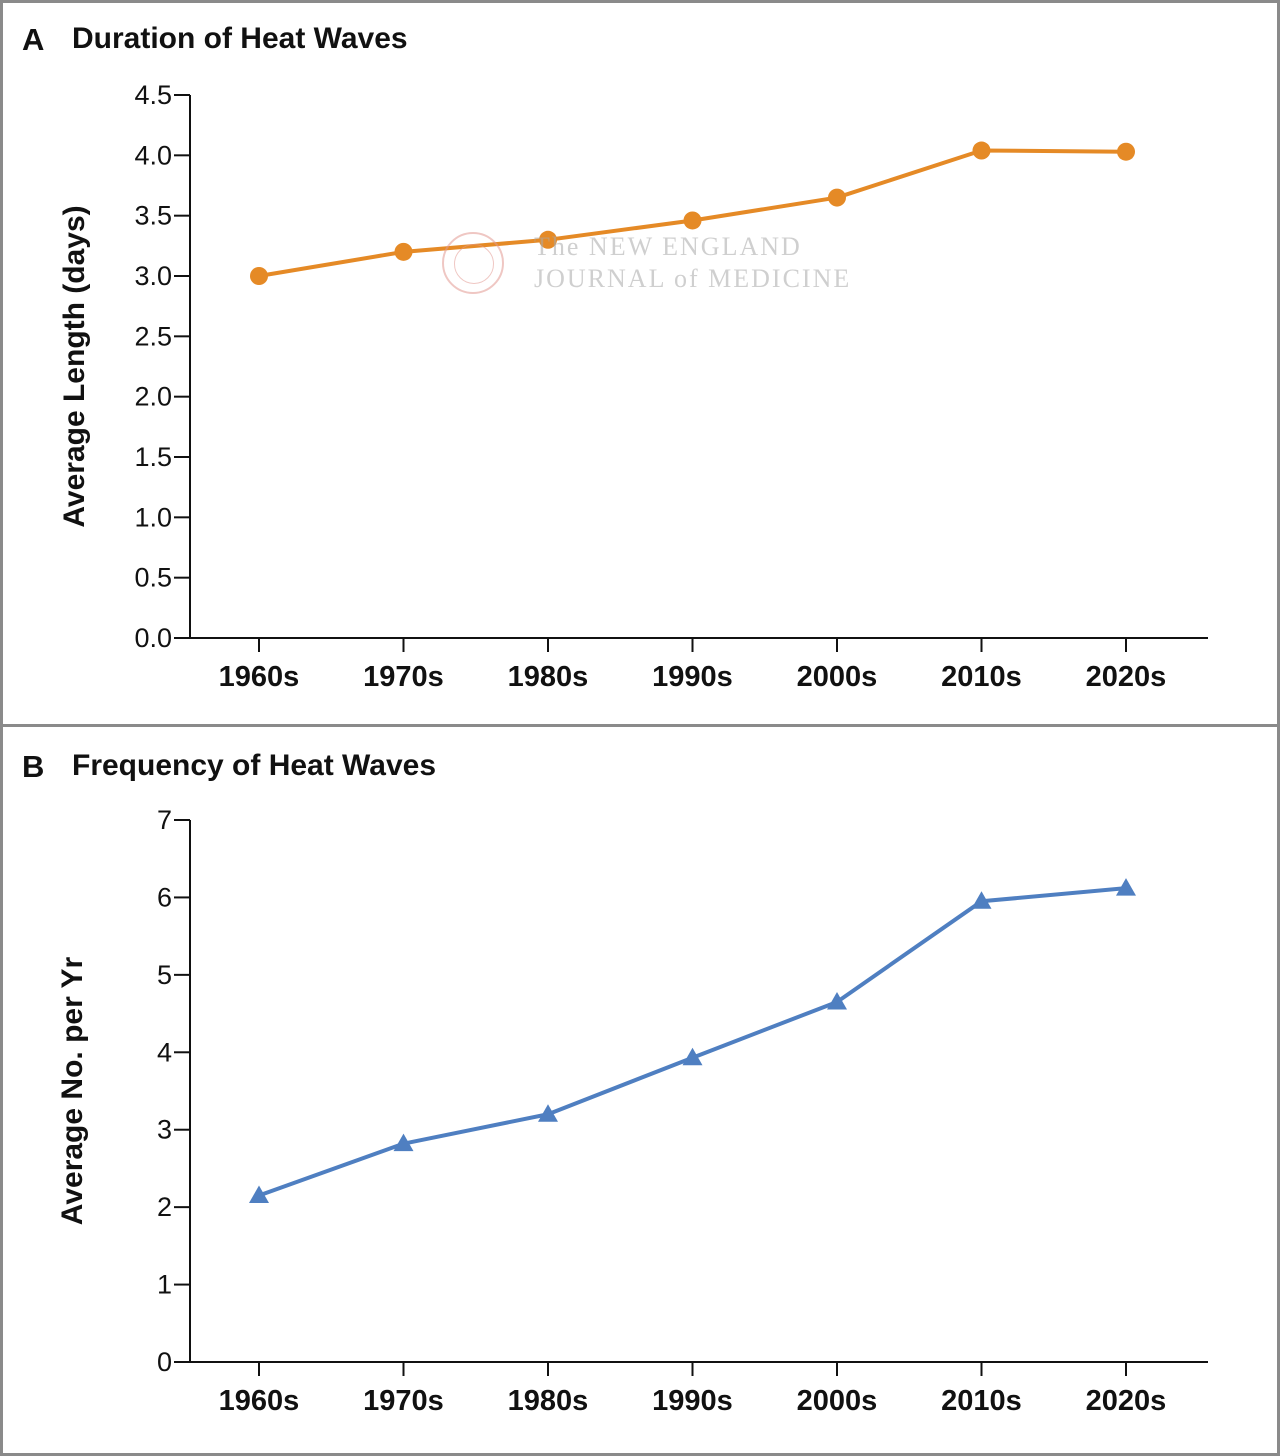 Image resolution: width=1280 pixels, height=1456 pixels. Describe the element at coordinates (1126, 1401) in the screenshot. I see `frequency-x-tick-label: 2020s` at that location.